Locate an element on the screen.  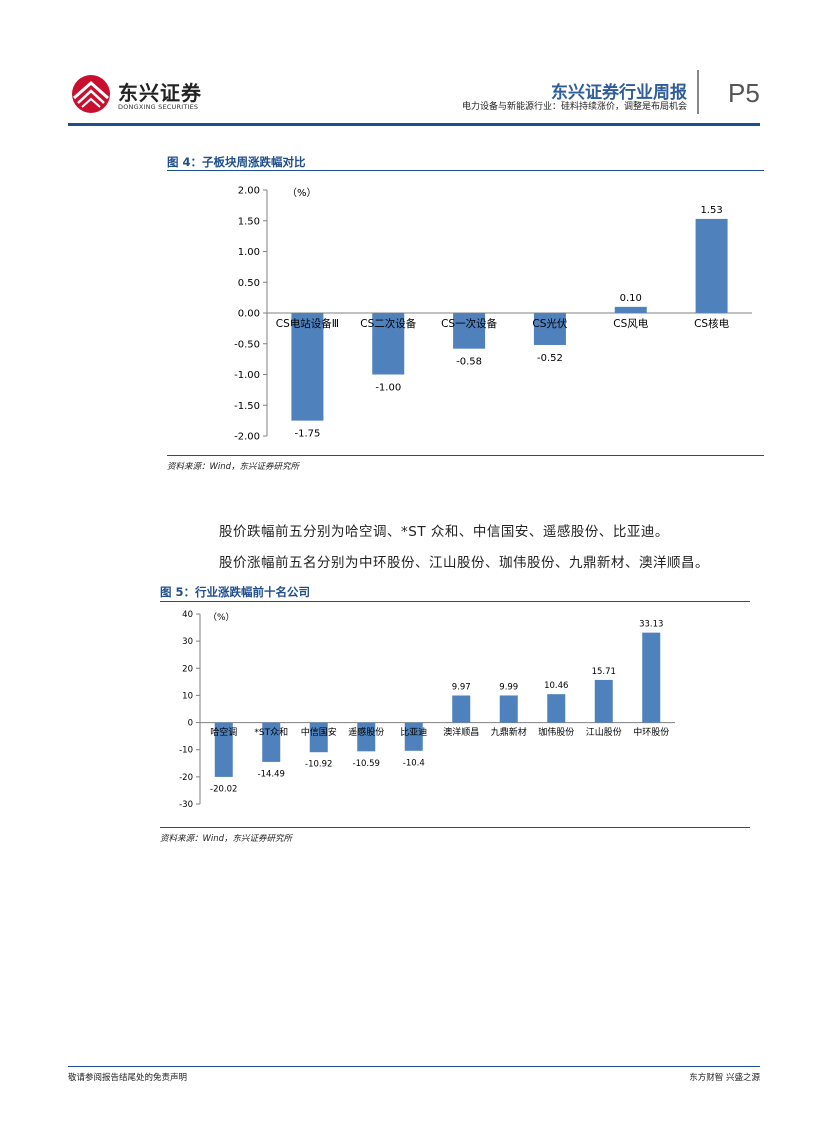
y-axis: 2.00 1.50 1.00 0.50 0.00 -0.50 -1.00 -1.50 -2.00 is located at coordinates (493, 314).